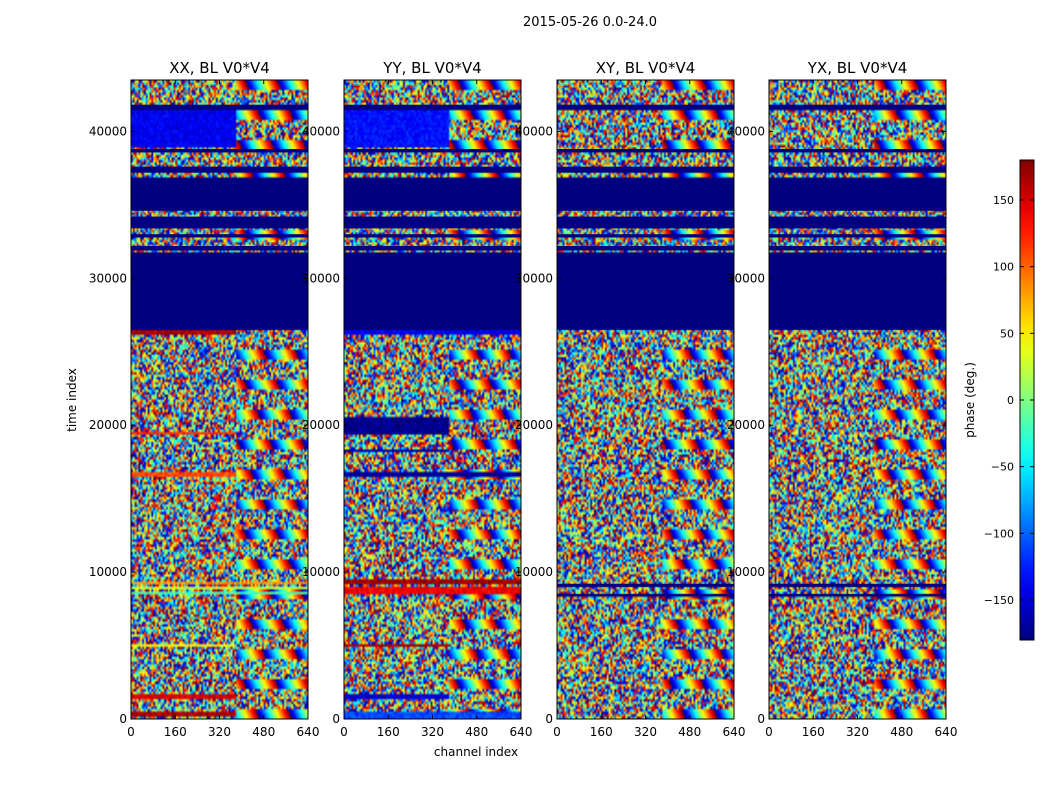 This screenshot has height=800, width=1050. I want to click on panel-title: XY, BL V0*V4, so click(646, 68).